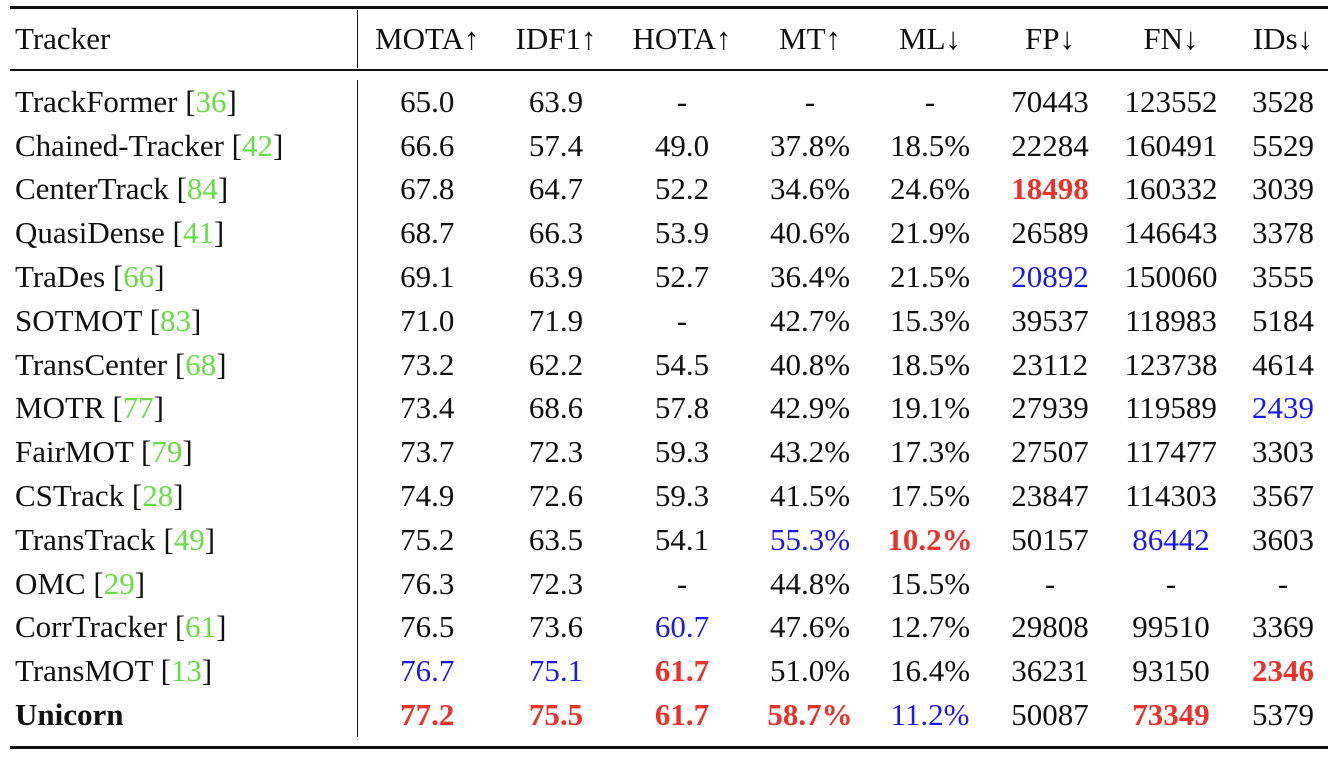  What do you see at coordinates (427, 452) in the screenshot?
I see `value-cell: 73.7` at bounding box center [427, 452].